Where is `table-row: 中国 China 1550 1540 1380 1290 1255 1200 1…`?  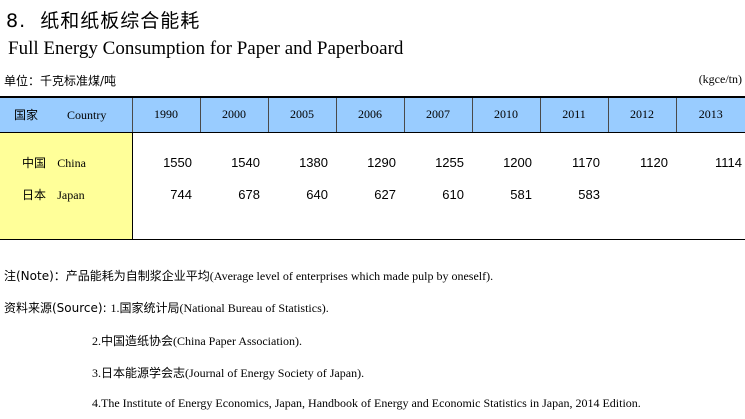 table-row: 中国 China 1550 1540 1380 1290 1255 1200 1… is located at coordinates (372, 162).